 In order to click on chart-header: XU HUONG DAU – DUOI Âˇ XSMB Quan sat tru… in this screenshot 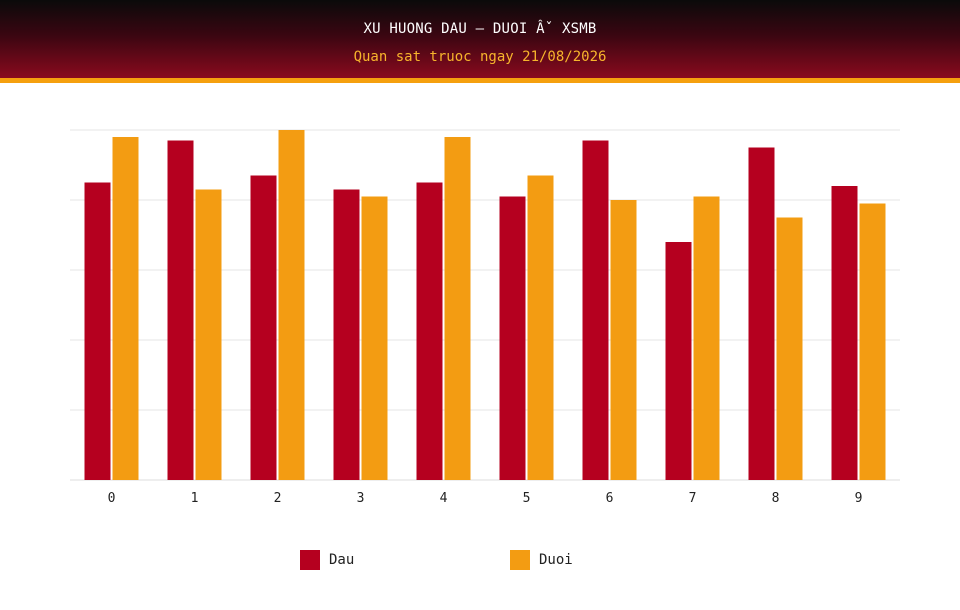, I will do `click(480, 41)`.